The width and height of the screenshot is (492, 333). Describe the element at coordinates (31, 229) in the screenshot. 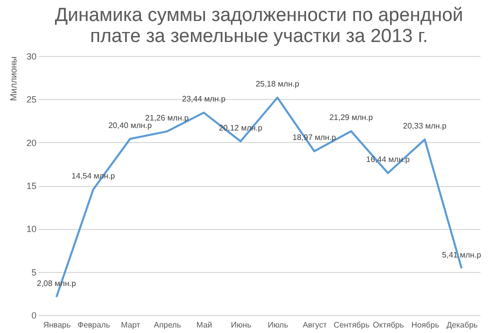

I see `y-tick-label: 10` at that location.